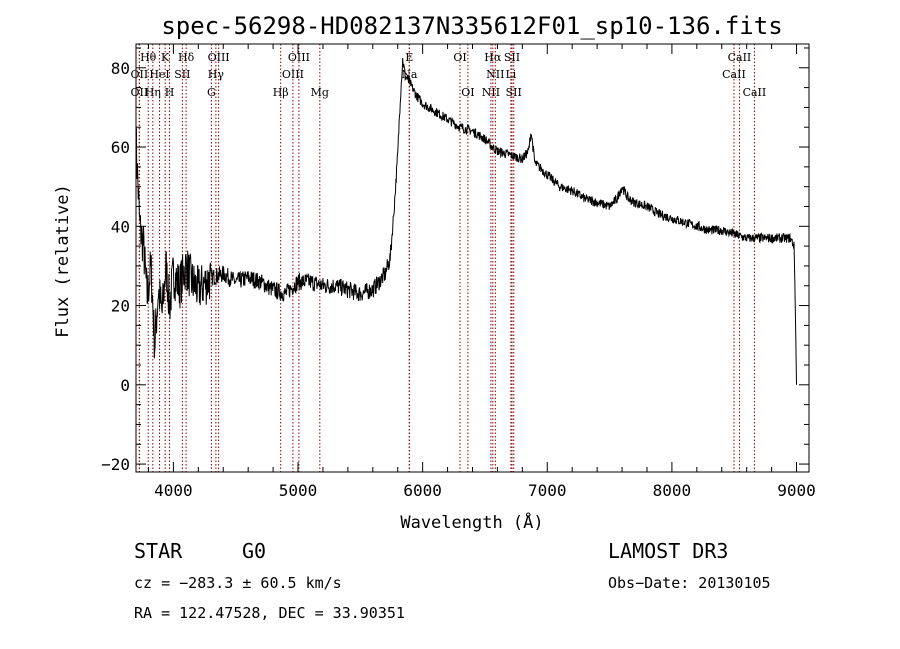  Describe the element at coordinates (216, 74) in the screenshot. I see `emission-label: Hγ` at that location.